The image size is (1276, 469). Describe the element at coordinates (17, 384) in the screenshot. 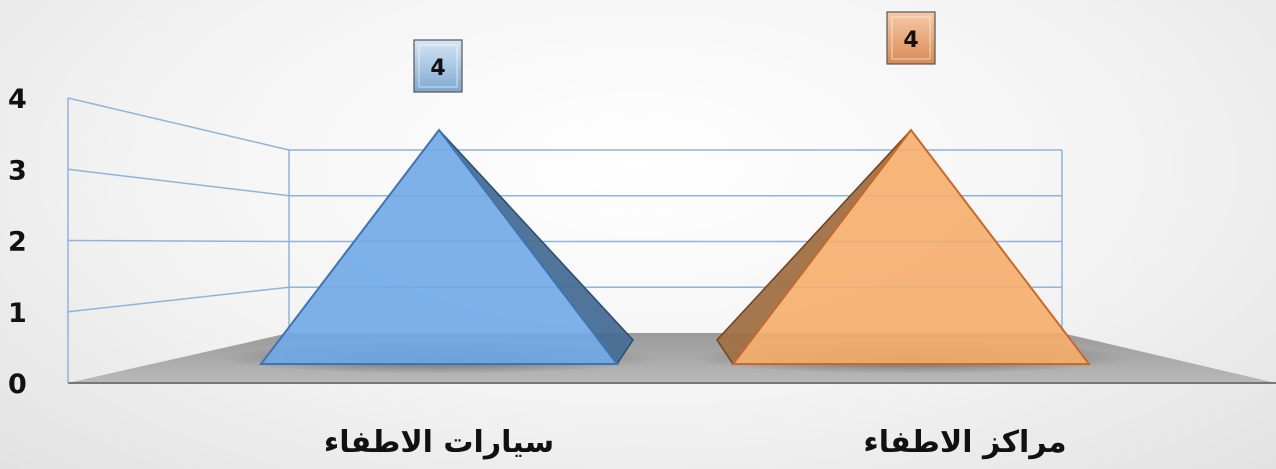

I see `y-tick-label: 0` at that location.